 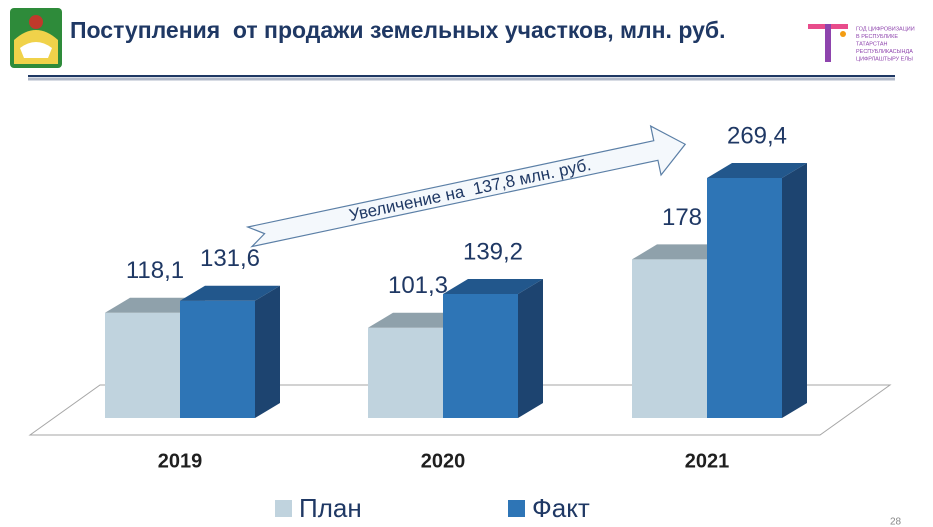 I want to click on logo-text: ГОД ЦИФРОВИЗАЦИИ, so click(x=885, y=29).